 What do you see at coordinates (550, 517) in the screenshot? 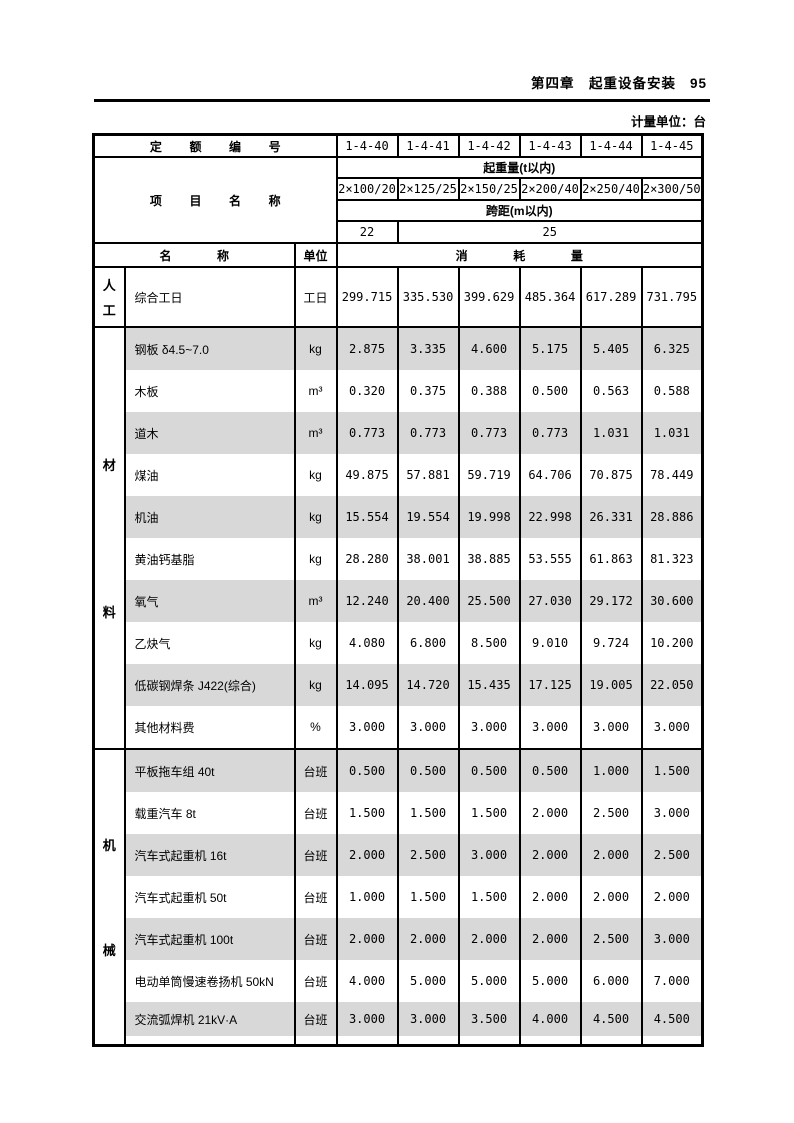
I see `consumption-value: 22.998` at bounding box center [550, 517].